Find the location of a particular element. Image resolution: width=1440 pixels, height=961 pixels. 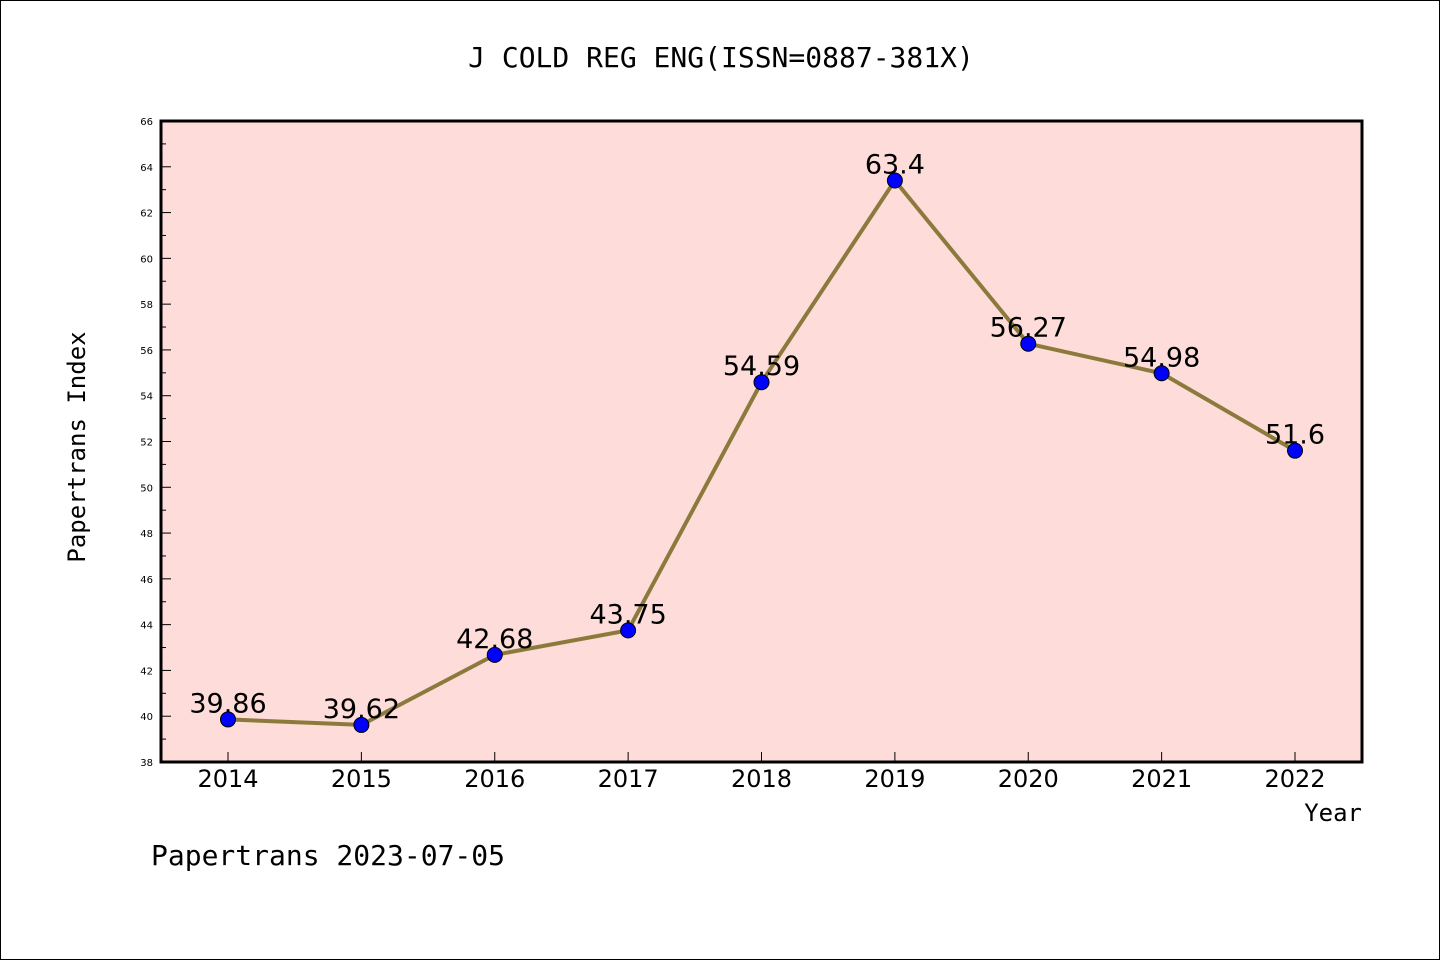

y-tick-label: 62 is located at coordinates (146, 214).